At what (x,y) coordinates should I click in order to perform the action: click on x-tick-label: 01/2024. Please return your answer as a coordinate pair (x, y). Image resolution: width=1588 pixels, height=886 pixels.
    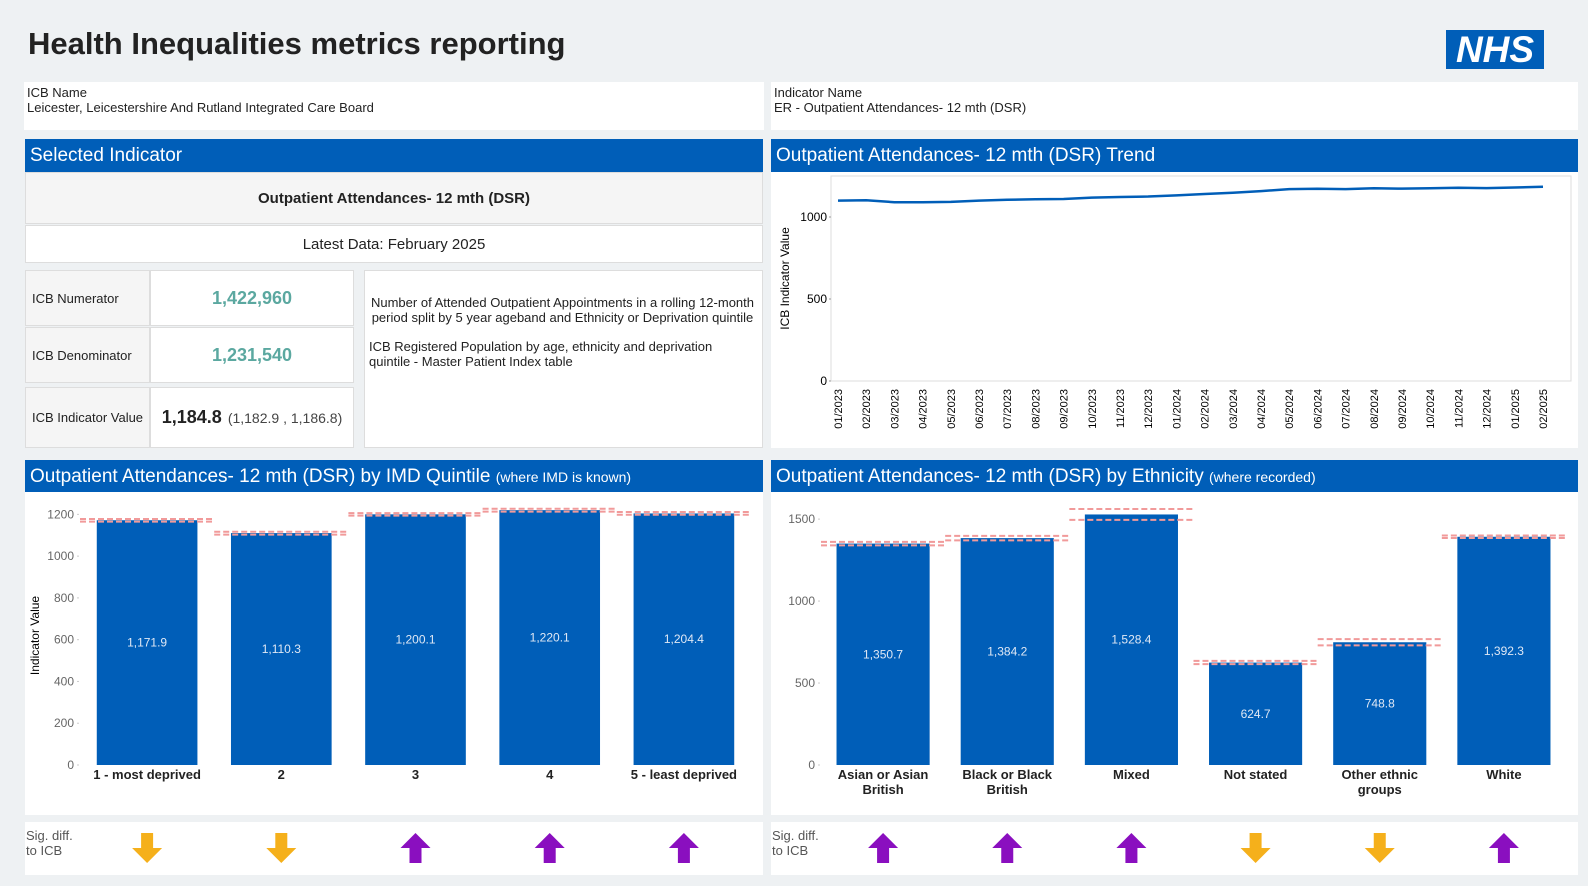
    Looking at the image, I should click on (1177, 409).